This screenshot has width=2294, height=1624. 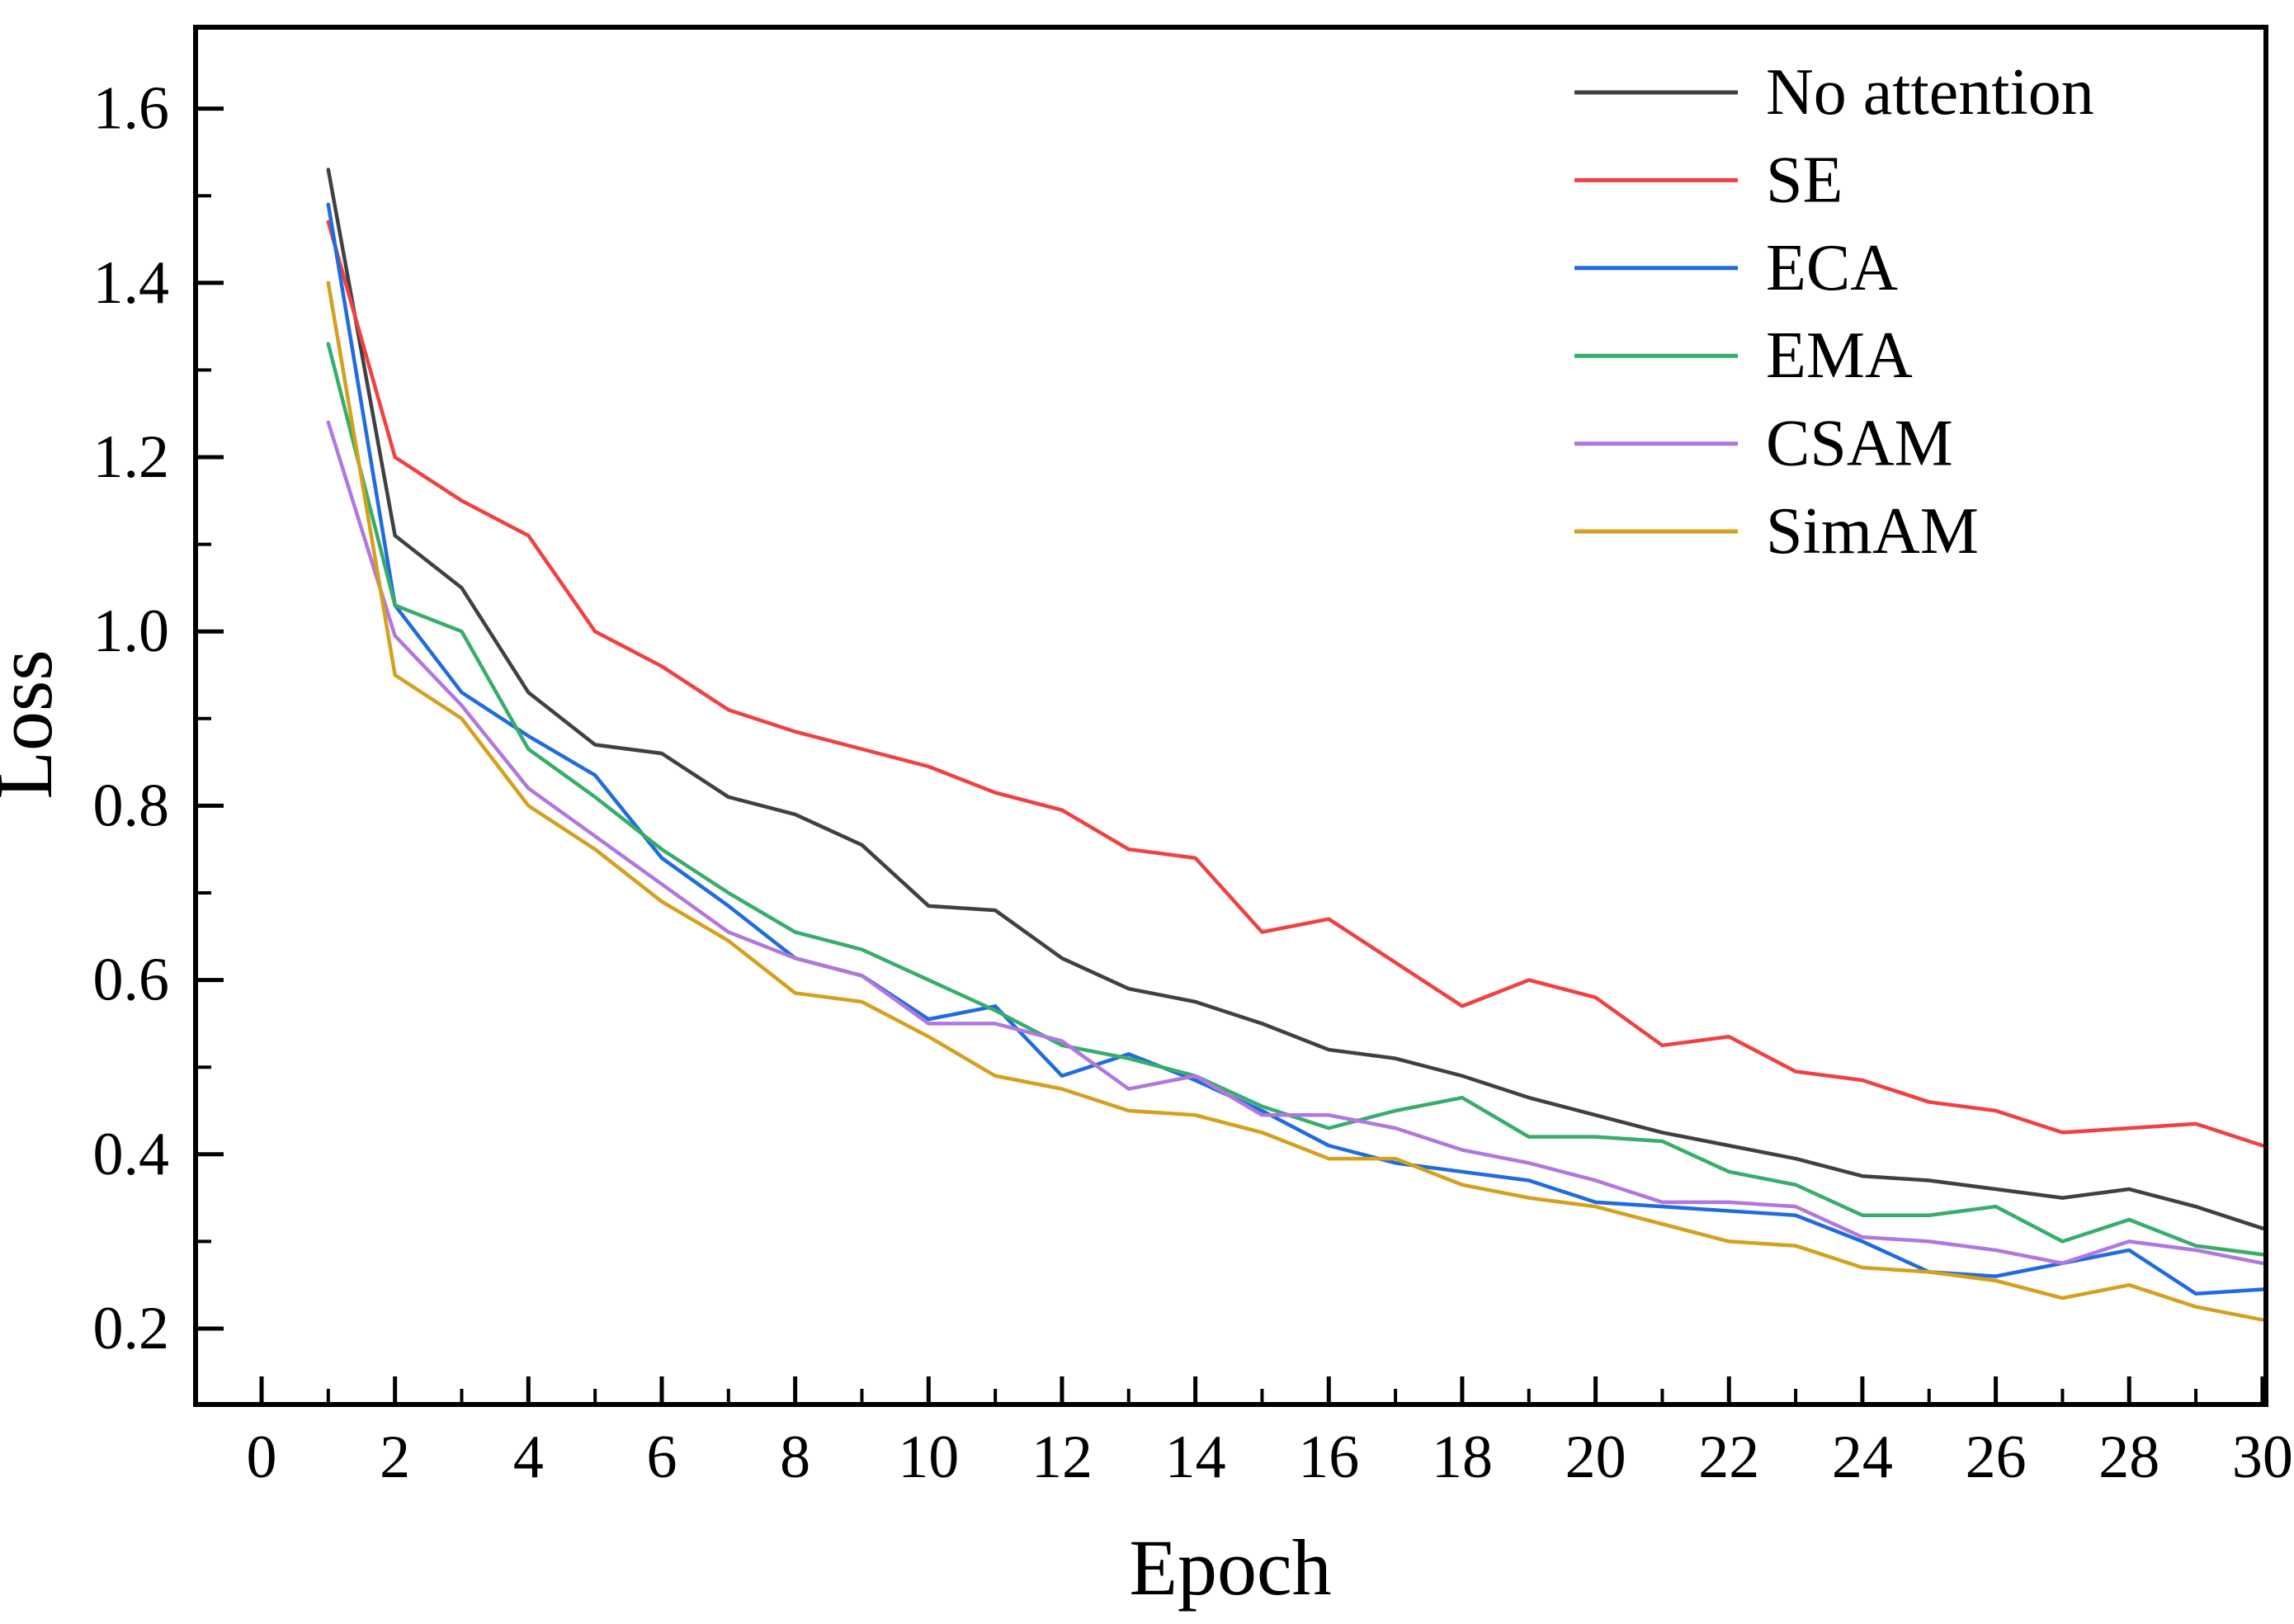 What do you see at coordinates (131, 631) in the screenshot?
I see `y-tick-label: 1.0` at bounding box center [131, 631].